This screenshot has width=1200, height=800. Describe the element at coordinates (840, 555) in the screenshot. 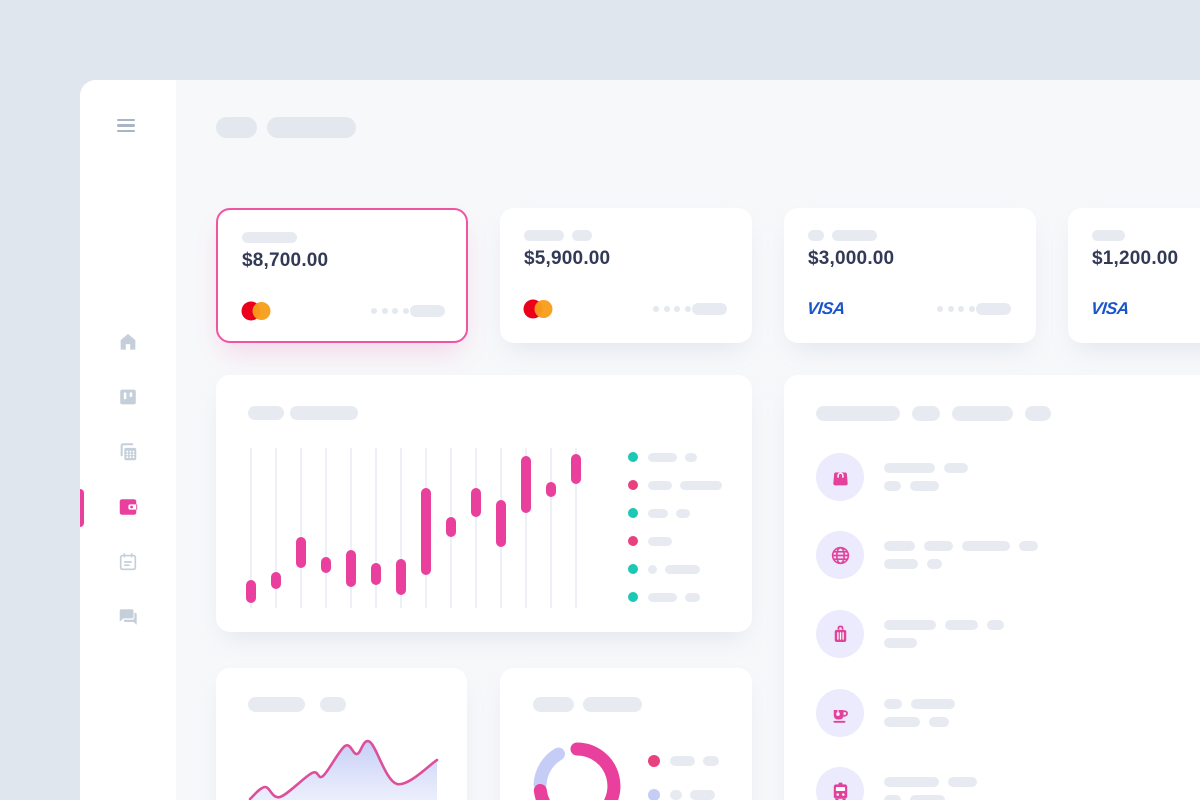

I see `globe-icon` at that location.